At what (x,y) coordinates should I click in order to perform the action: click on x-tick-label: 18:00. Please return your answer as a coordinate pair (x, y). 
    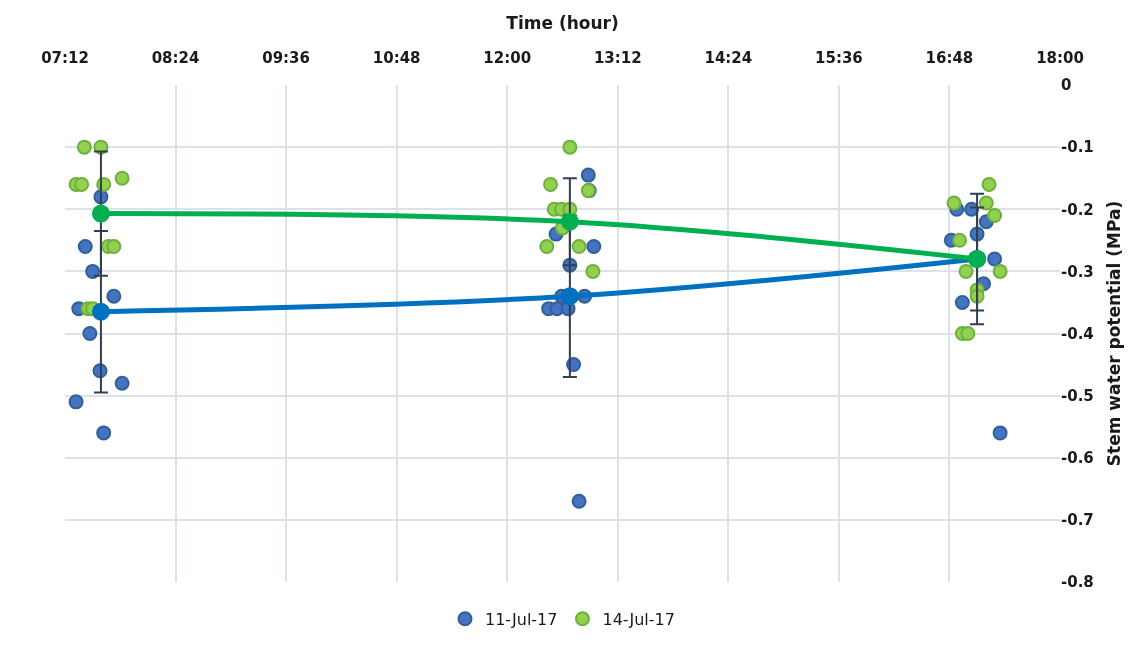
    Looking at the image, I should click on (1060, 58).